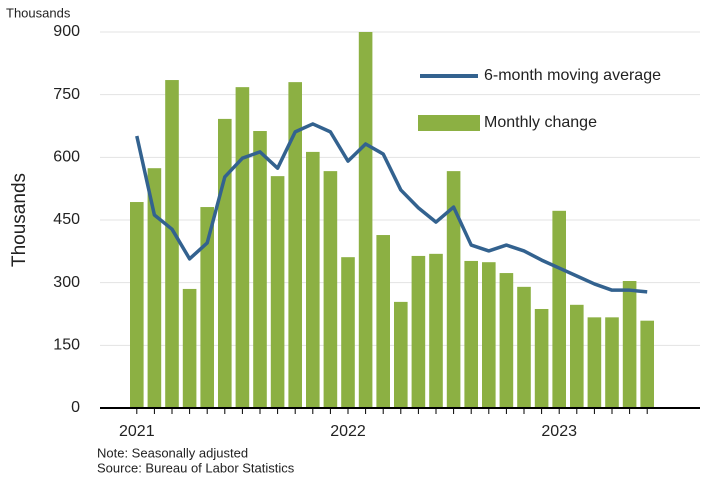  Describe the element at coordinates (66, 345) in the screenshot. I see `y-tick-label: 150` at that location.